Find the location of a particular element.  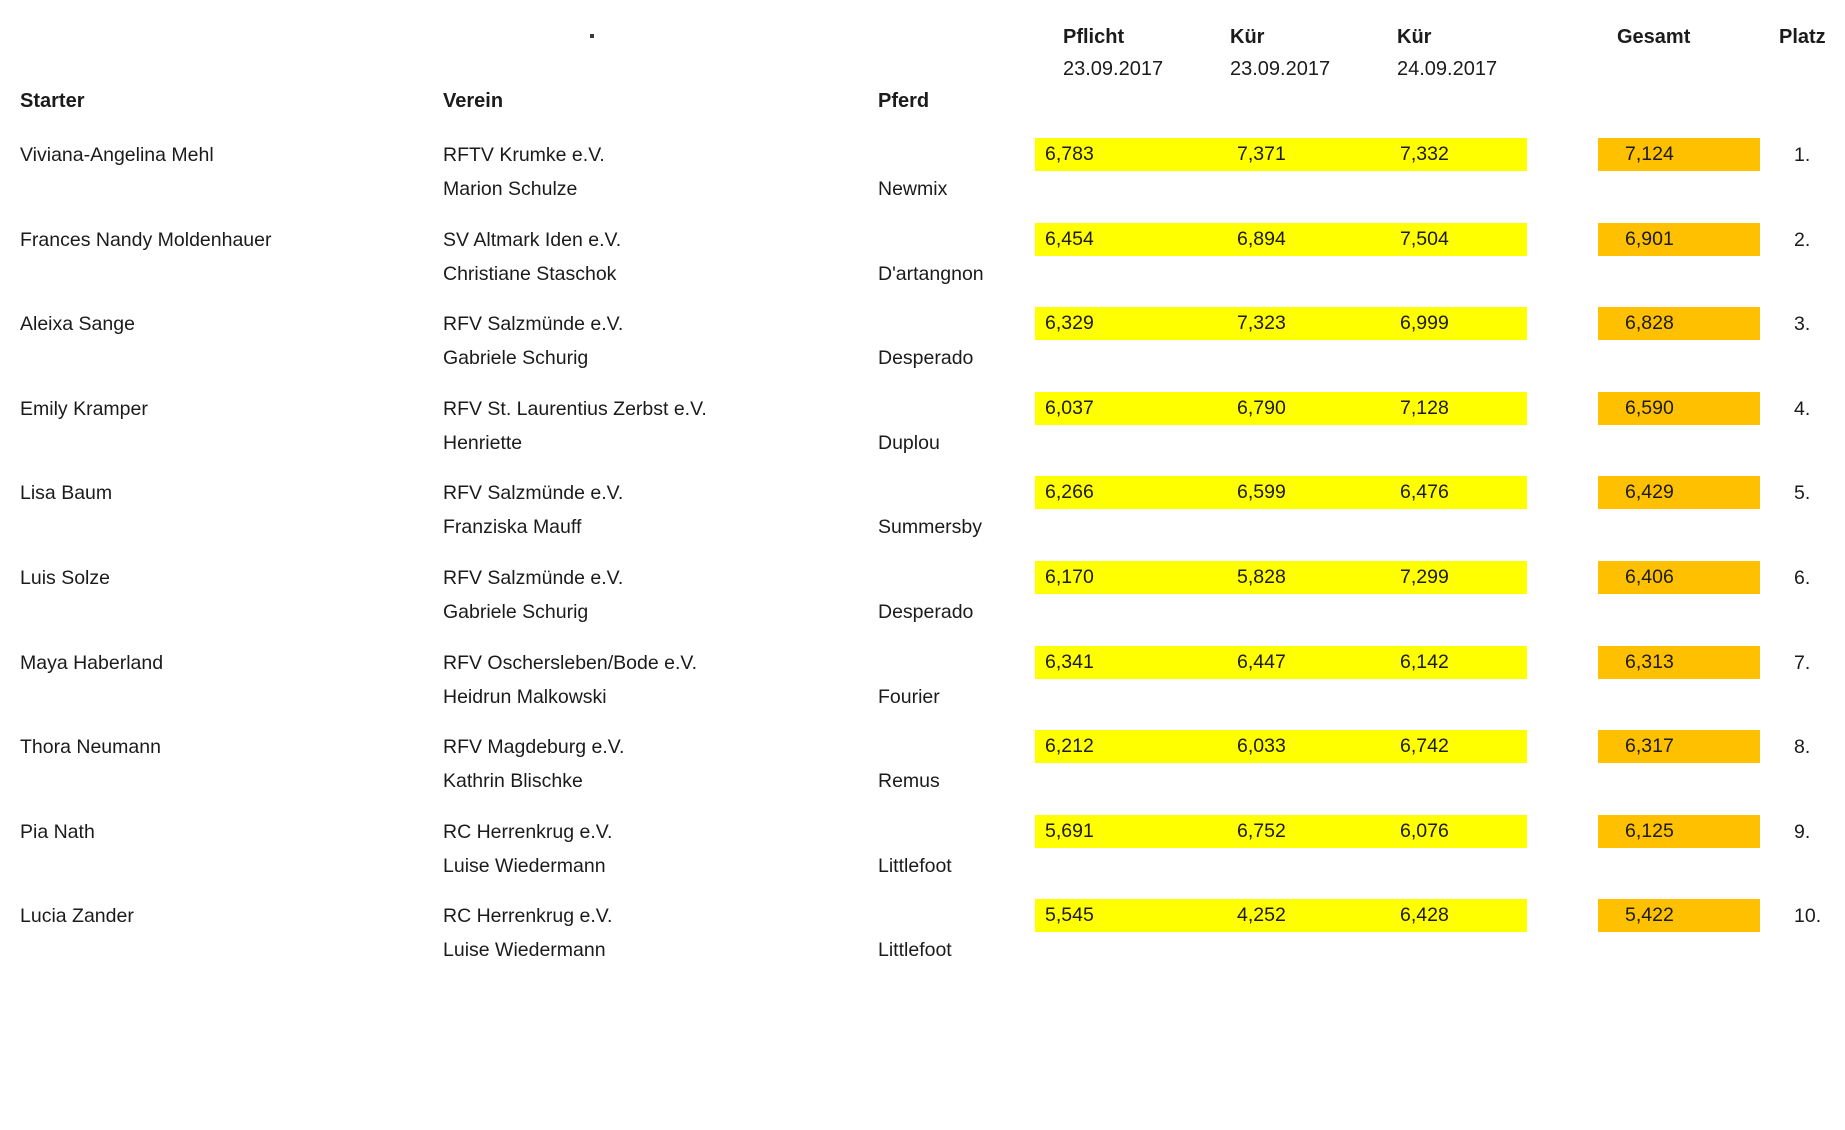

score-kuer-2: 6,742 is located at coordinates (1424, 746).